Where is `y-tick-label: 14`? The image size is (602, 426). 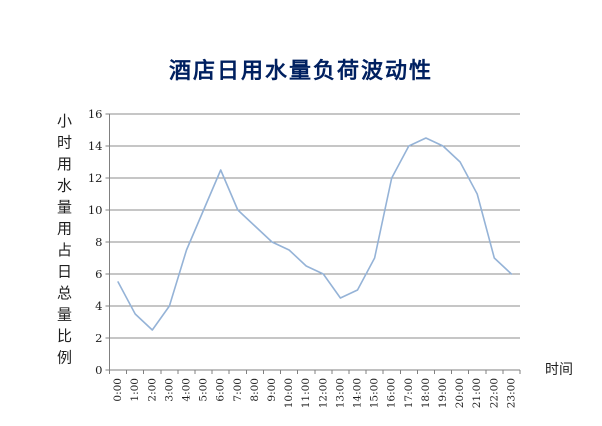
y-tick-label: 14 is located at coordinates (95, 146).